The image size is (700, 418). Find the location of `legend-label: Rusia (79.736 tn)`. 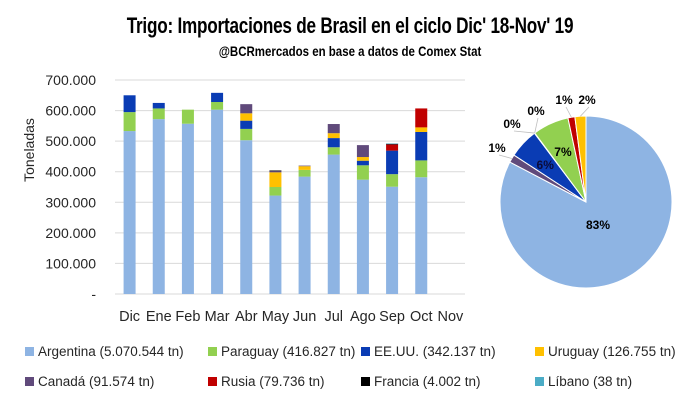

legend-label: Rusia (79.736 tn) is located at coordinates (273, 381).